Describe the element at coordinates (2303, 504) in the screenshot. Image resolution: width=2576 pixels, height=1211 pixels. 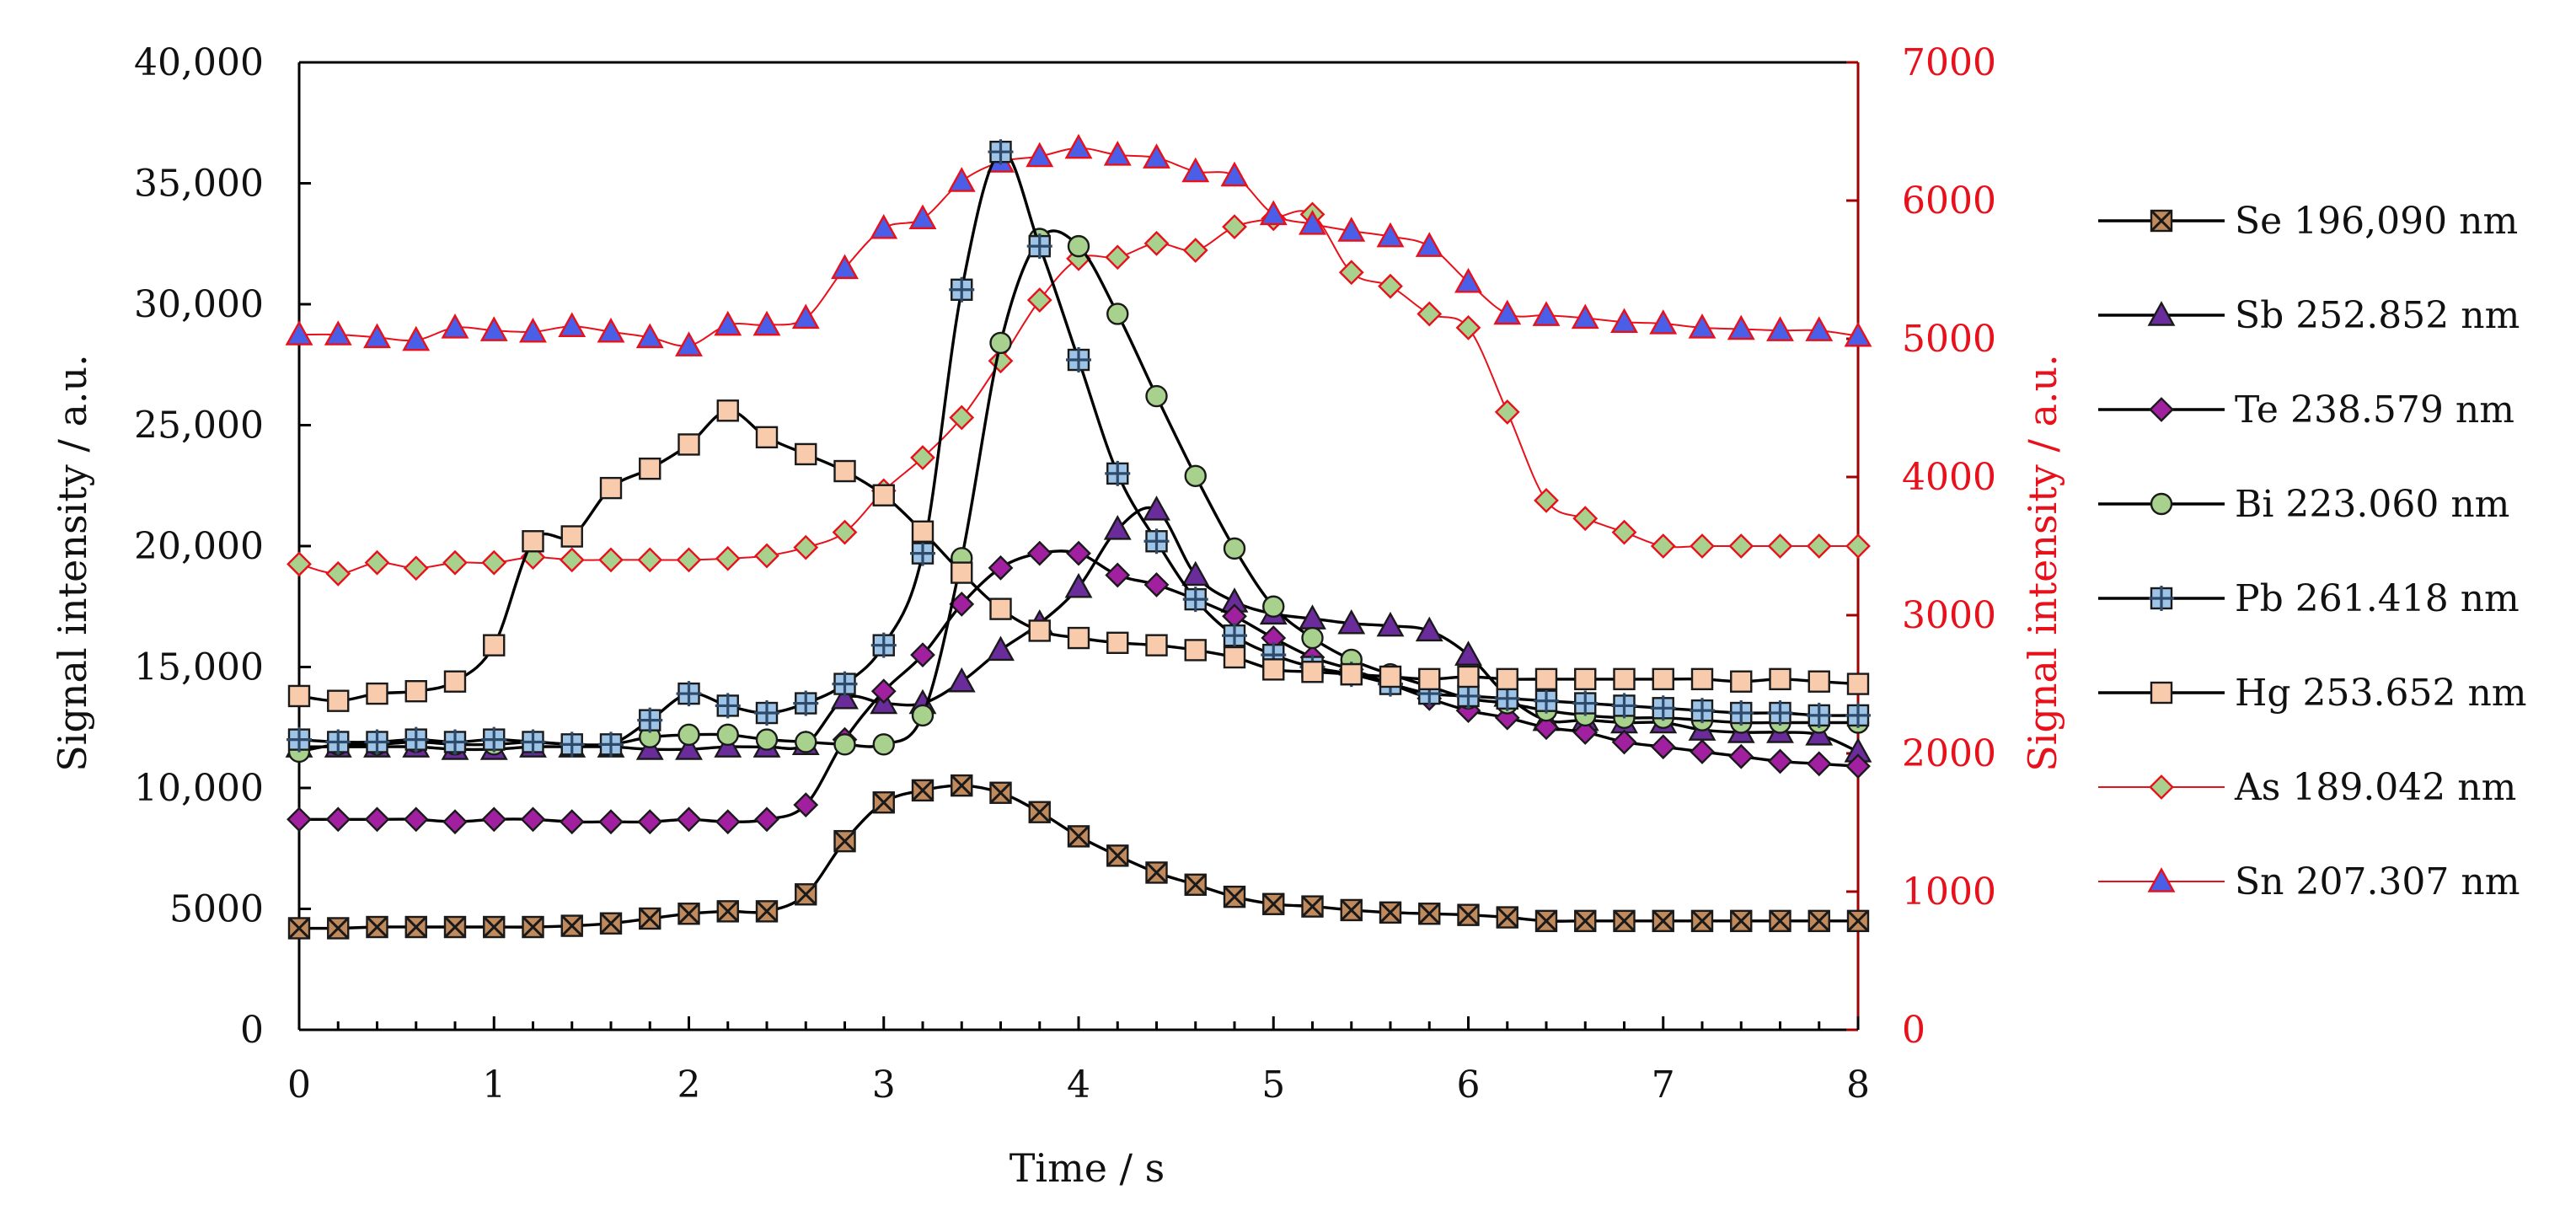
I see `legend-item-bi: Bi 223.060 nm` at that location.